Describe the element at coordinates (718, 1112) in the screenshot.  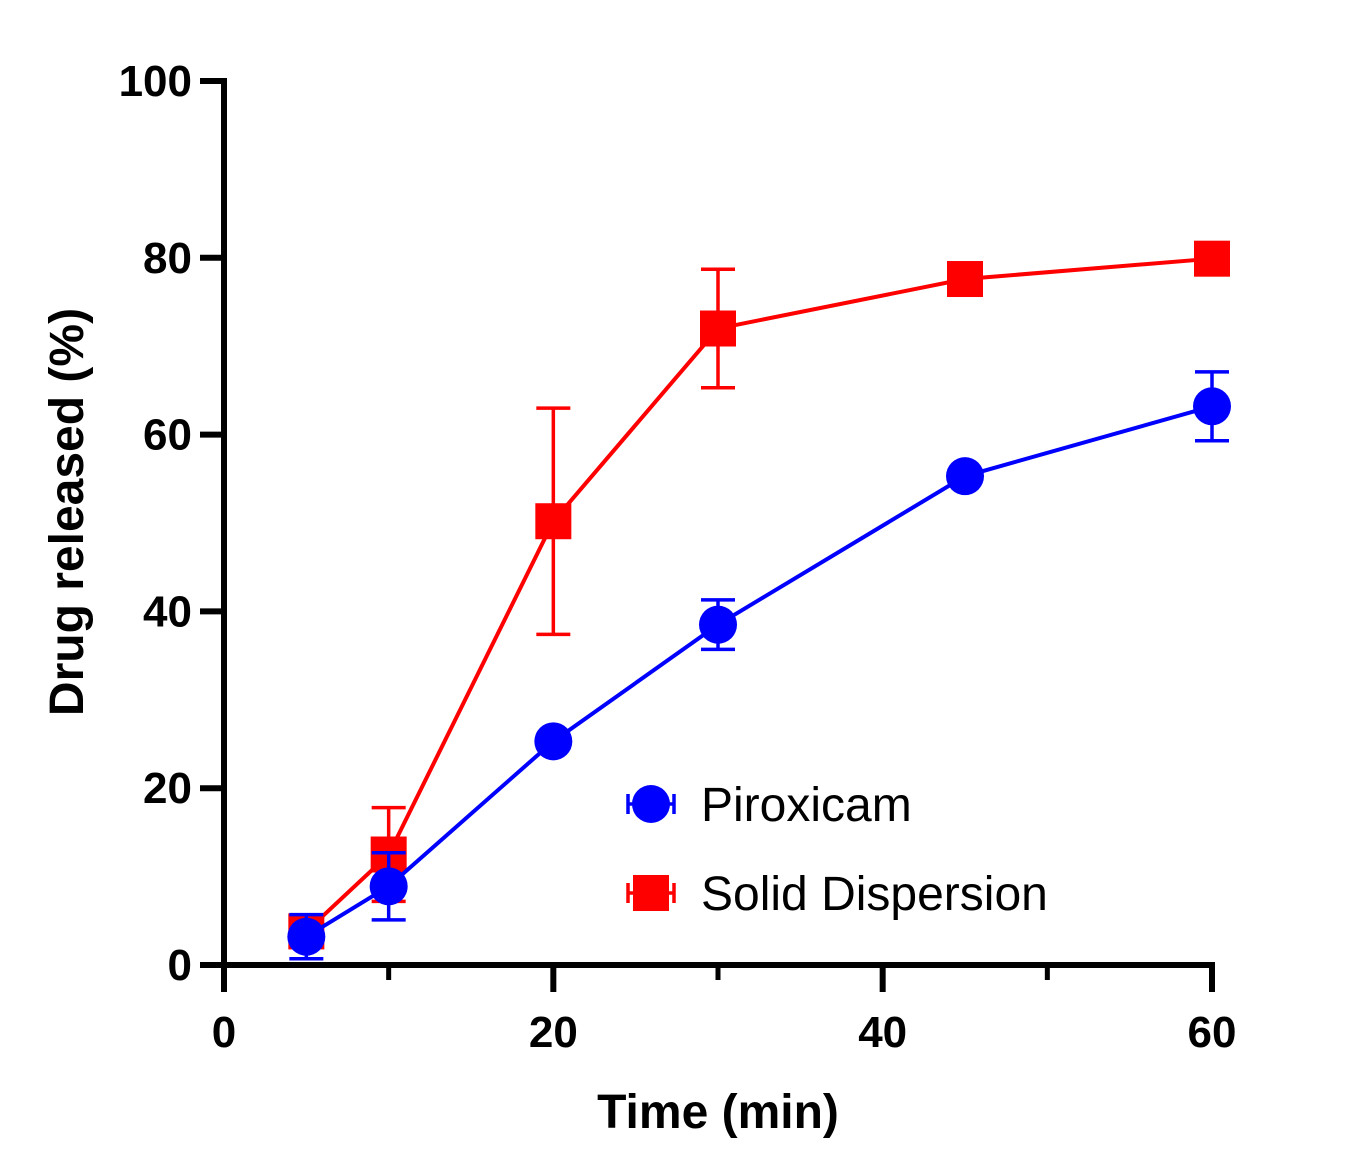
I see `x-axis-title: Time (min)` at that location.